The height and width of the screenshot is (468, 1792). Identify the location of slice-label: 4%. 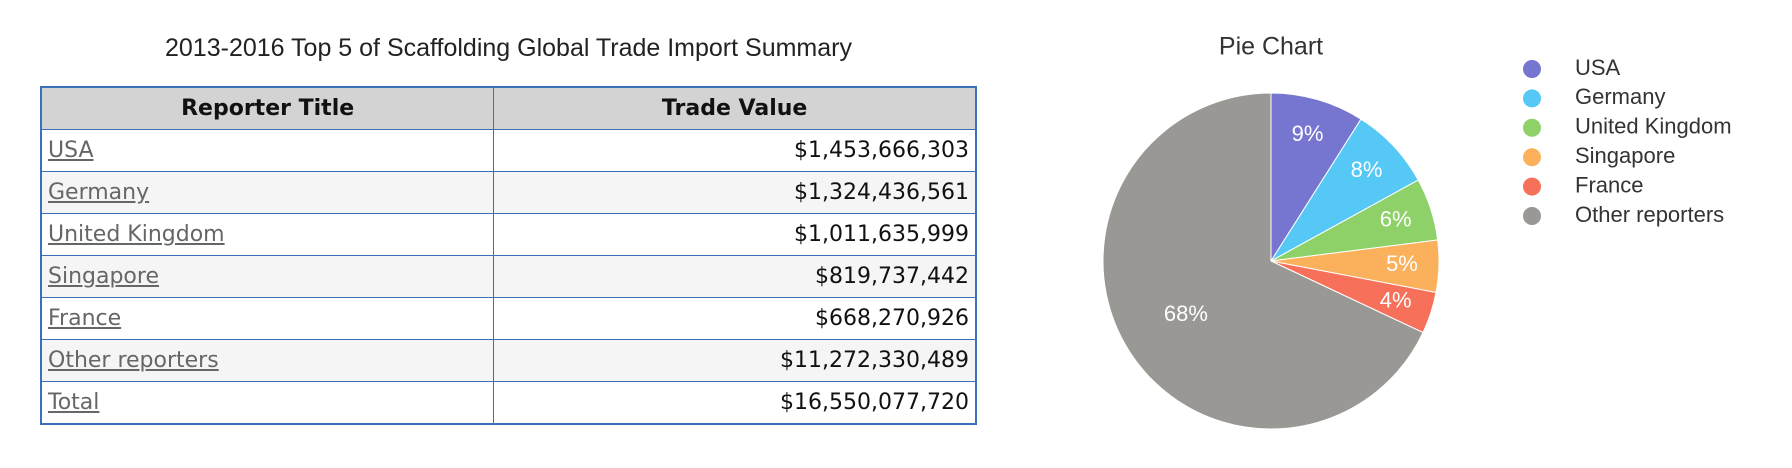
(1396, 299).